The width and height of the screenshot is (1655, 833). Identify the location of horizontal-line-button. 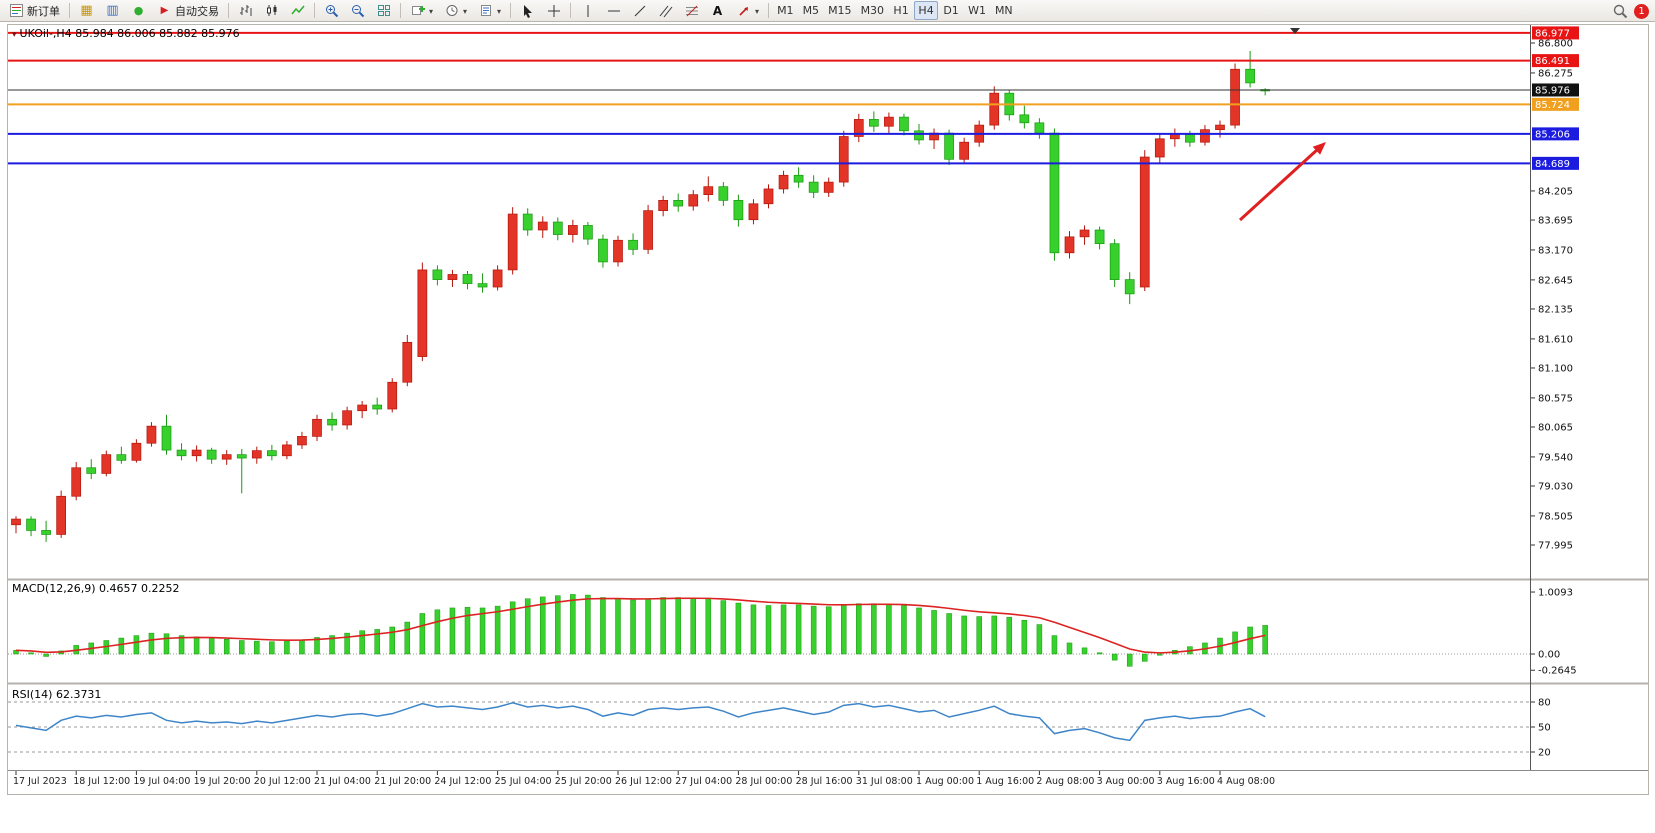
(613, 10).